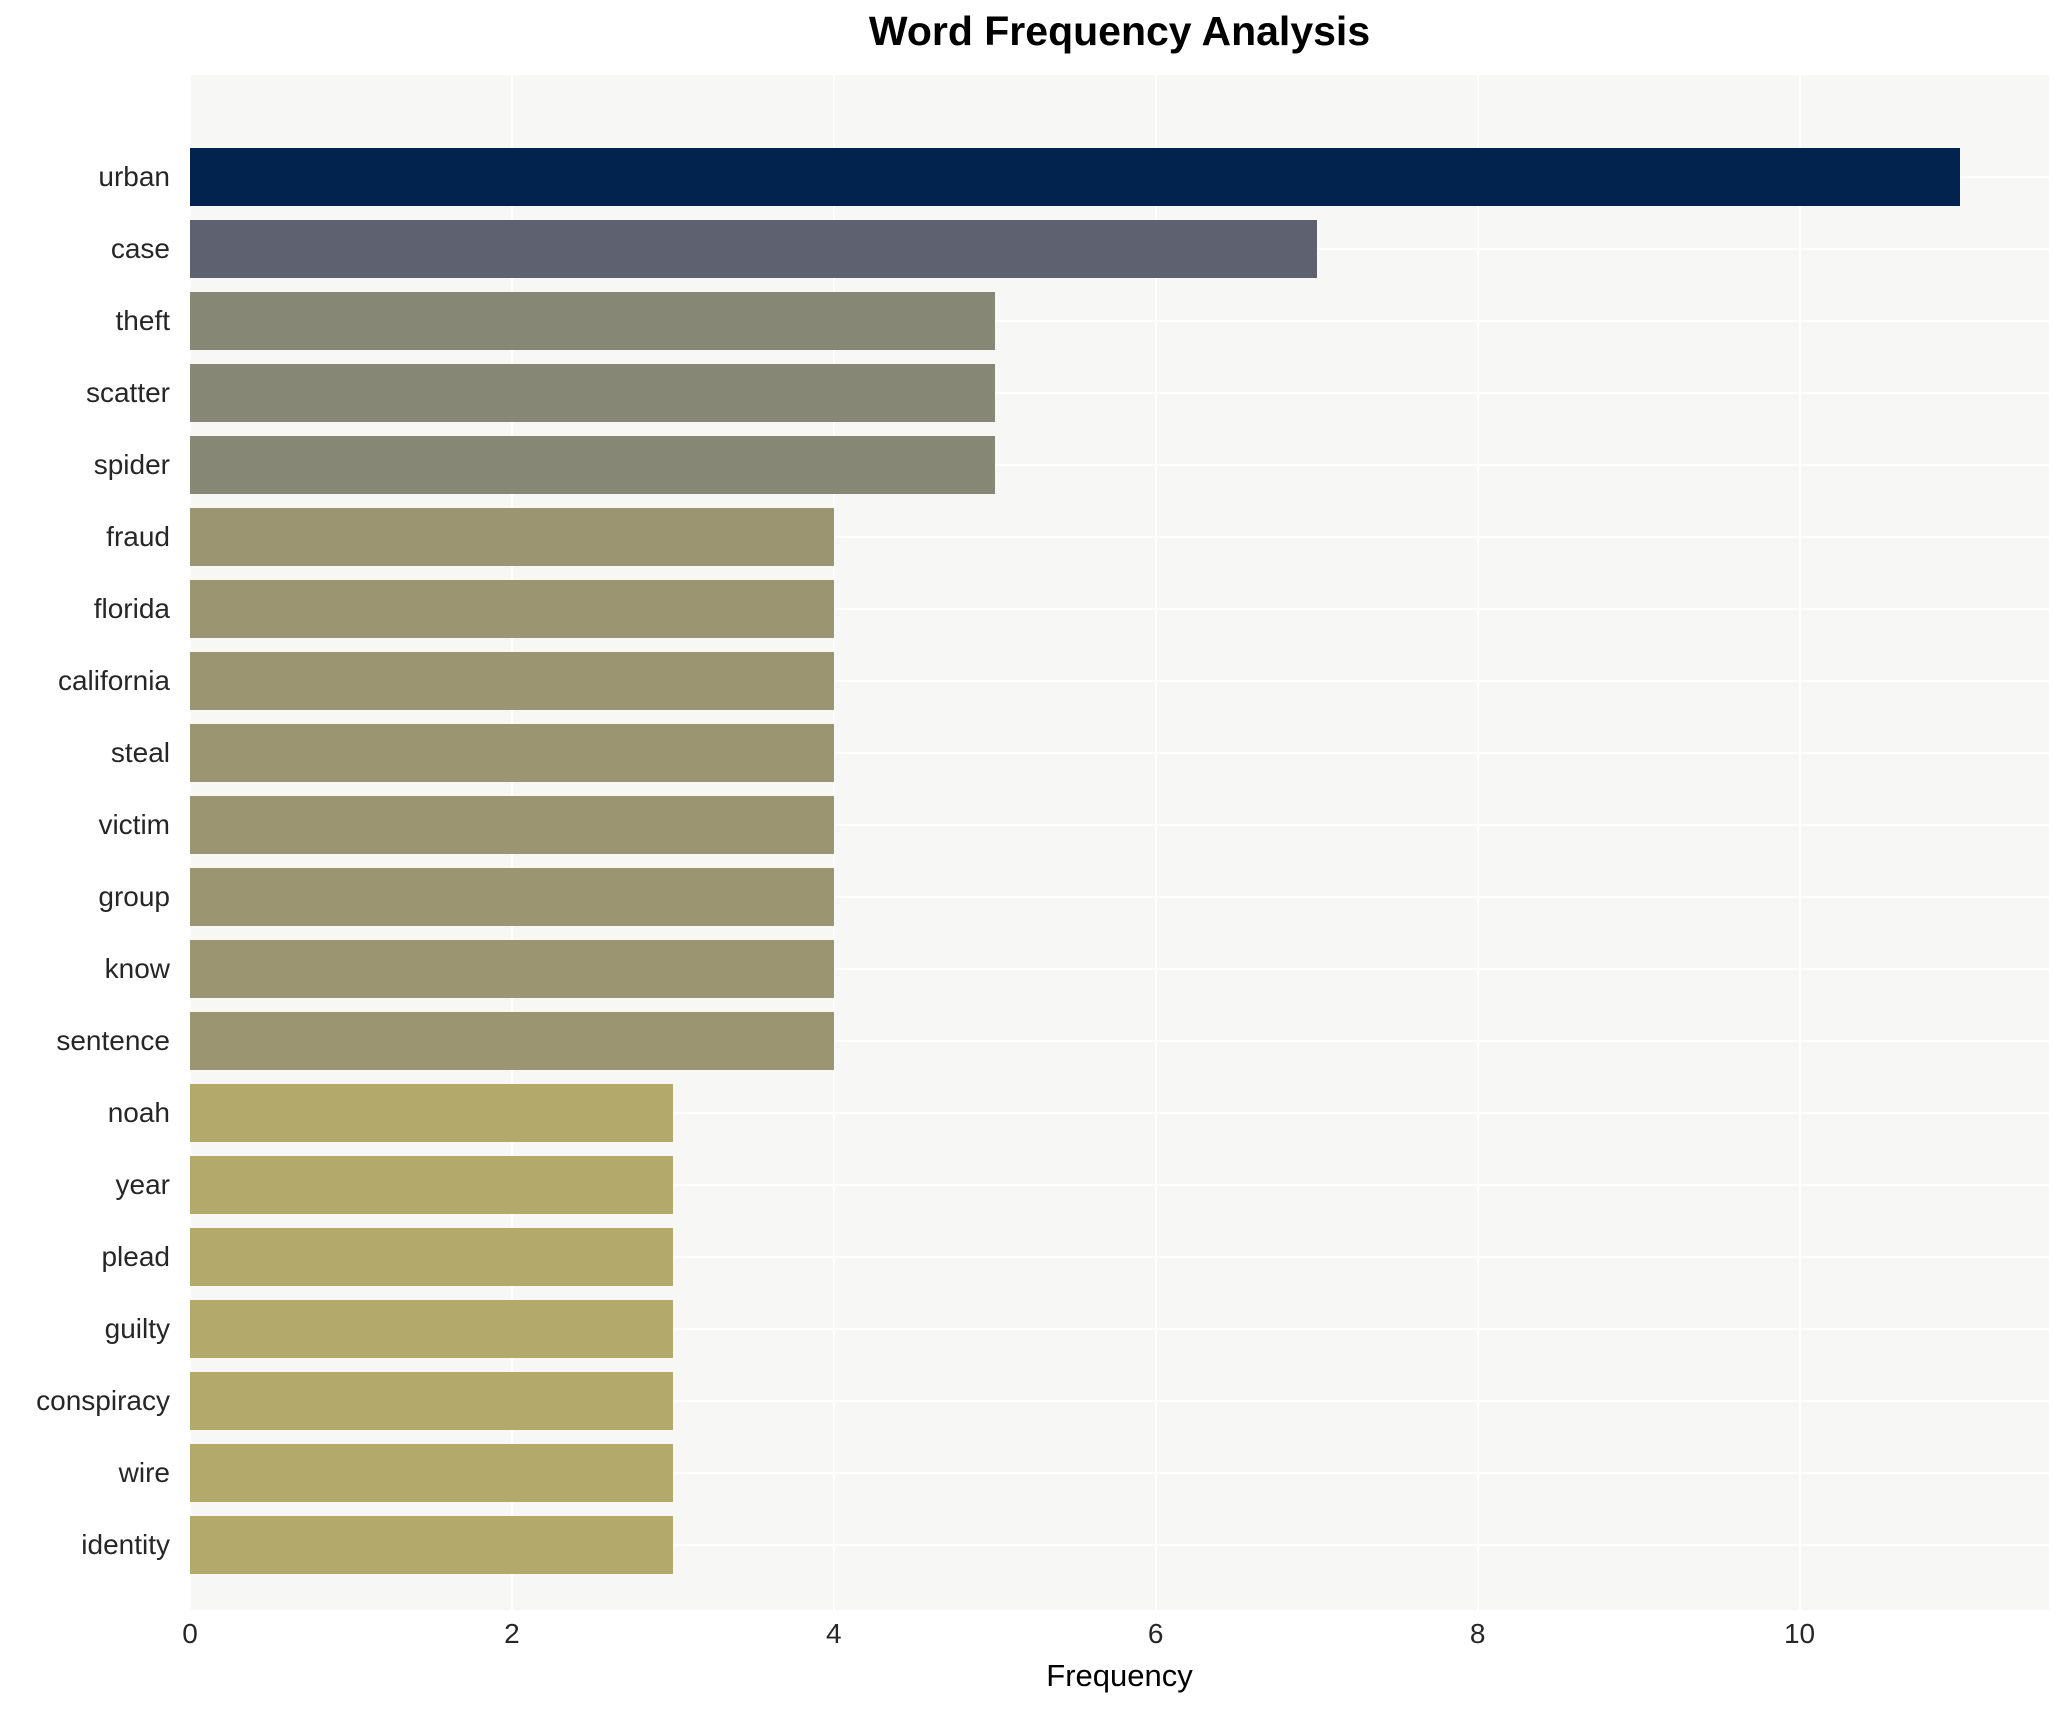 Image resolution: width=2069 pixels, height=1710 pixels. I want to click on bar-steal, so click(512, 753).